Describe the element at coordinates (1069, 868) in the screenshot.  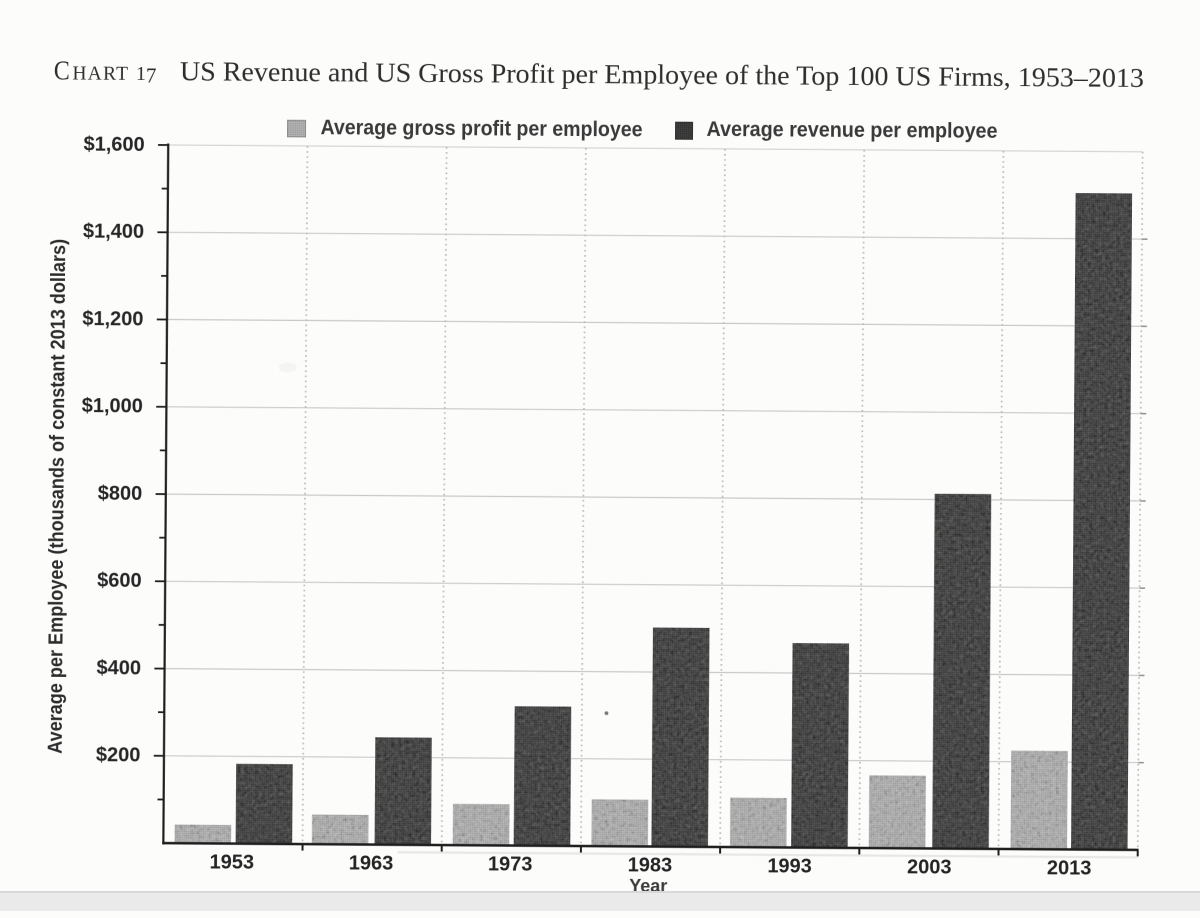
I see `svg-text: 2013` at that location.